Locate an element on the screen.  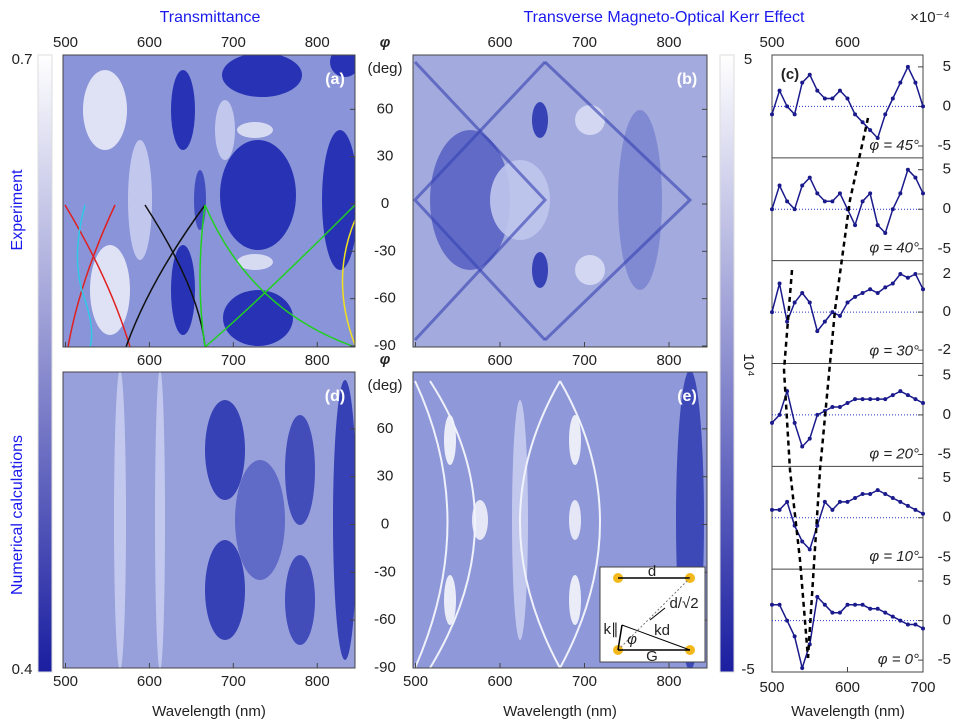
colorbar is located at coordinates (727, 363).